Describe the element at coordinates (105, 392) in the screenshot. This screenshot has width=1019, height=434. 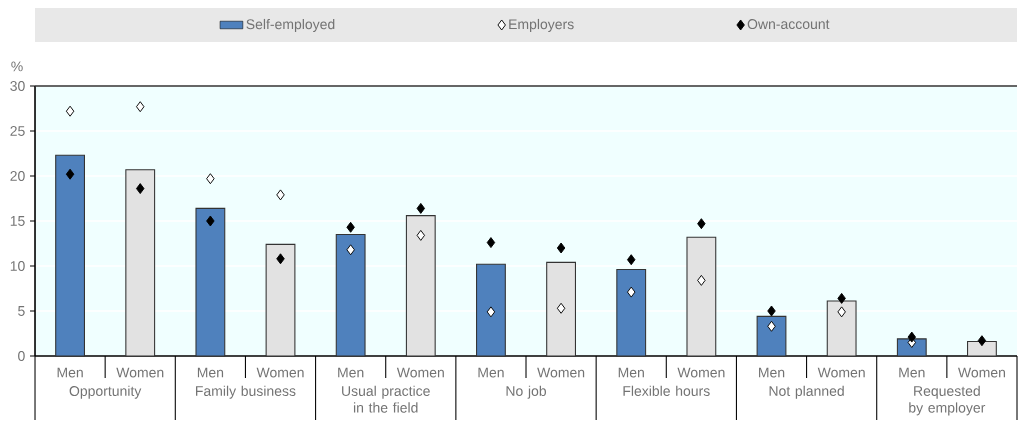
I see `text: Opportunity` at that location.